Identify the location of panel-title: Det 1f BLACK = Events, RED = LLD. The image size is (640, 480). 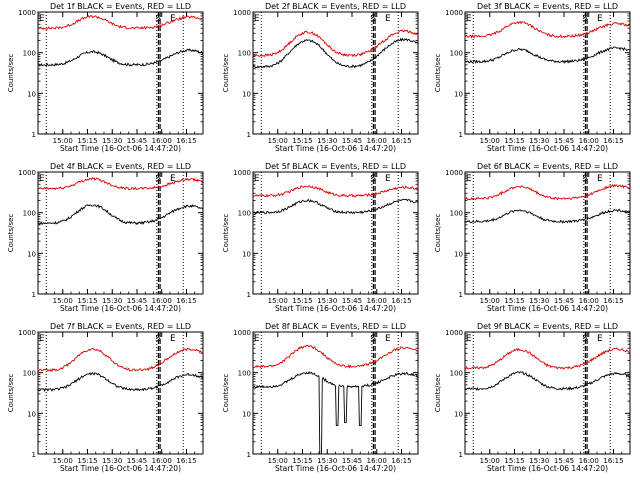
(120, 6).